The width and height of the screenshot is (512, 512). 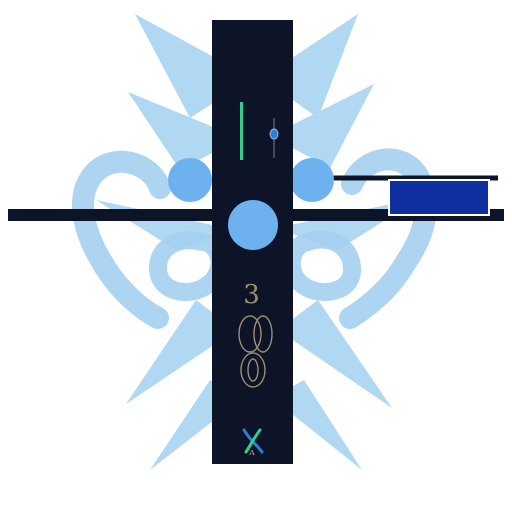 I want to click on ornament-upper-left, so click(x=250, y=334).